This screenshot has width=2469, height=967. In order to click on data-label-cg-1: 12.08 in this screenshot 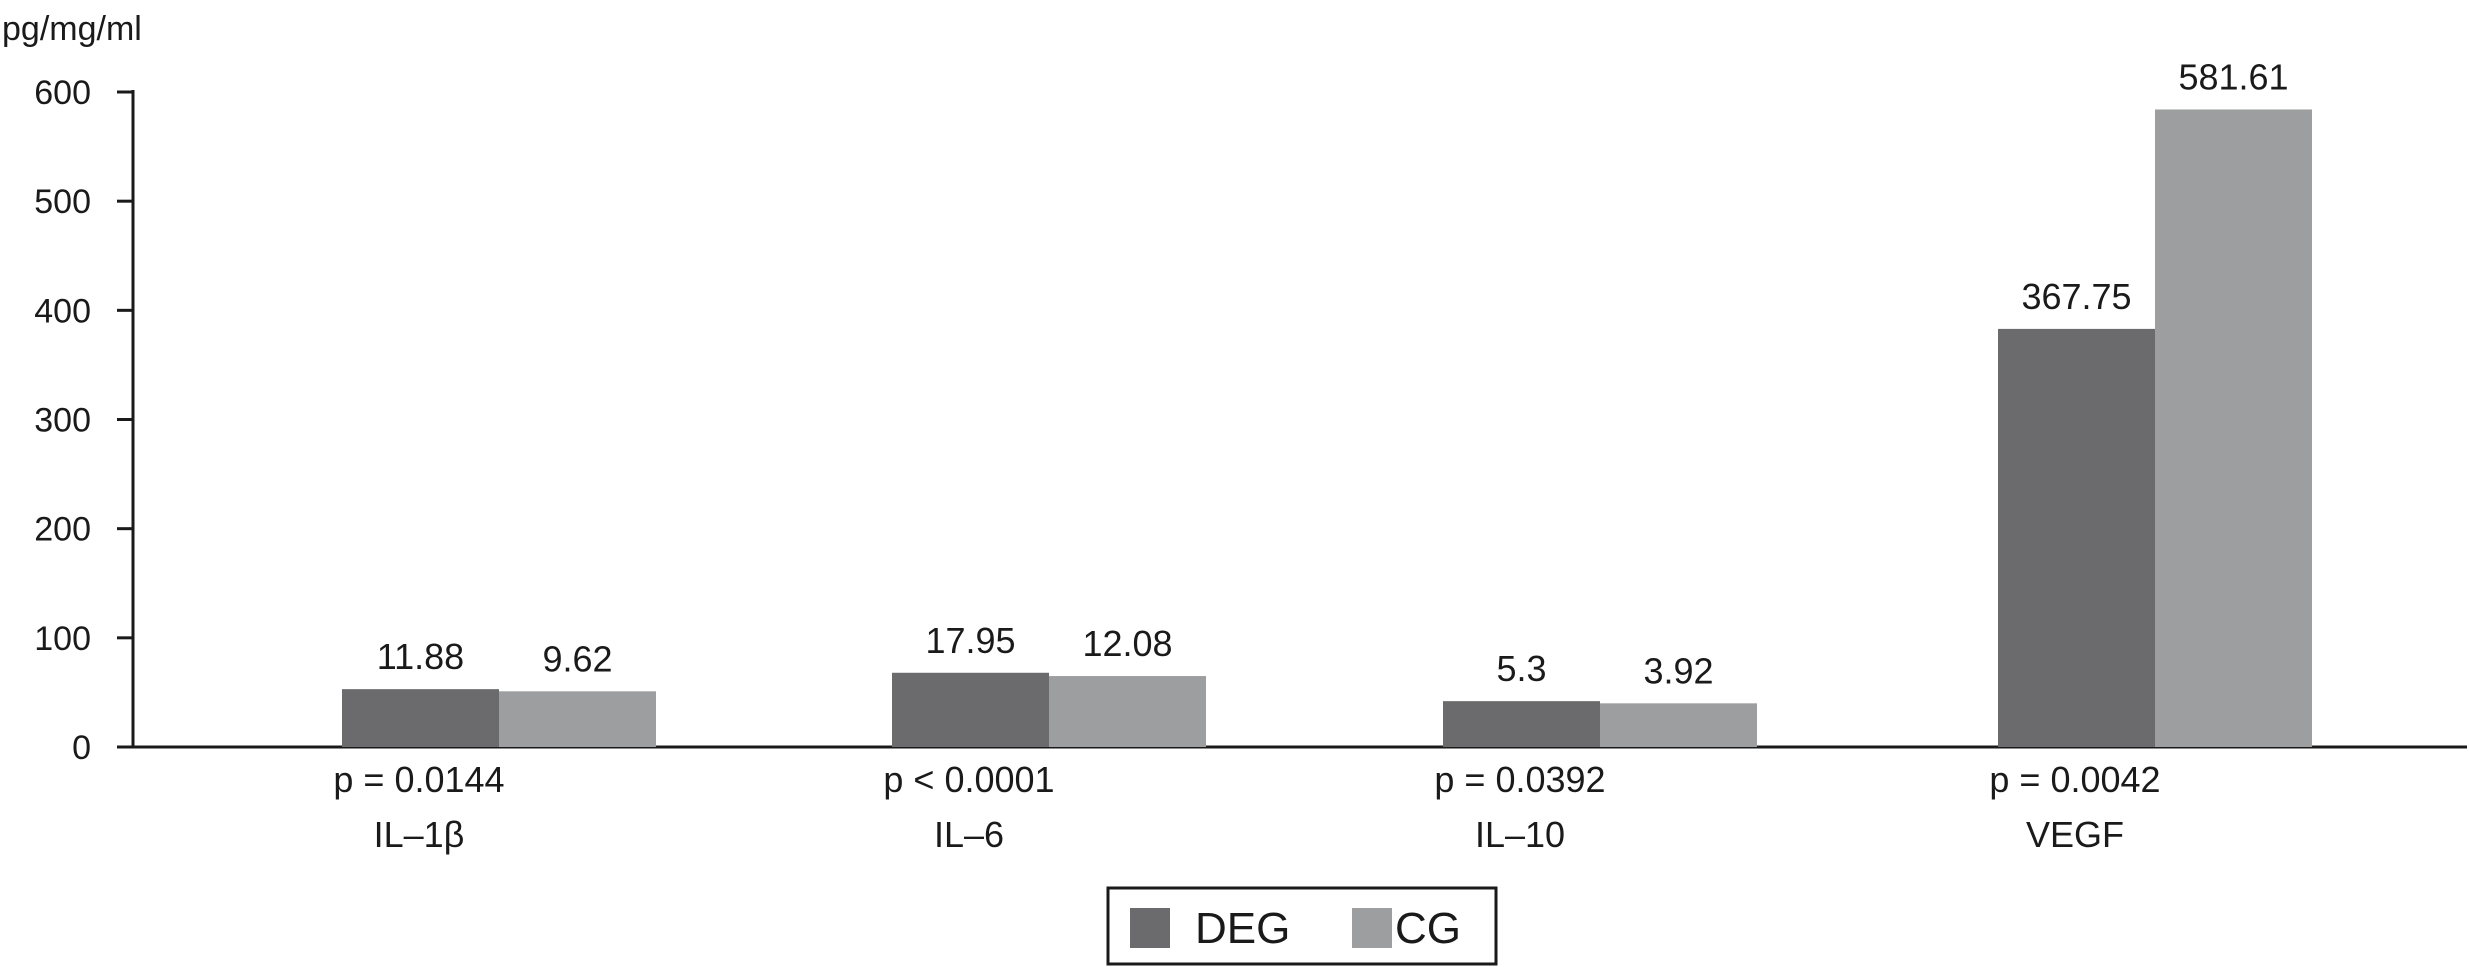, I will do `click(1127, 643)`.